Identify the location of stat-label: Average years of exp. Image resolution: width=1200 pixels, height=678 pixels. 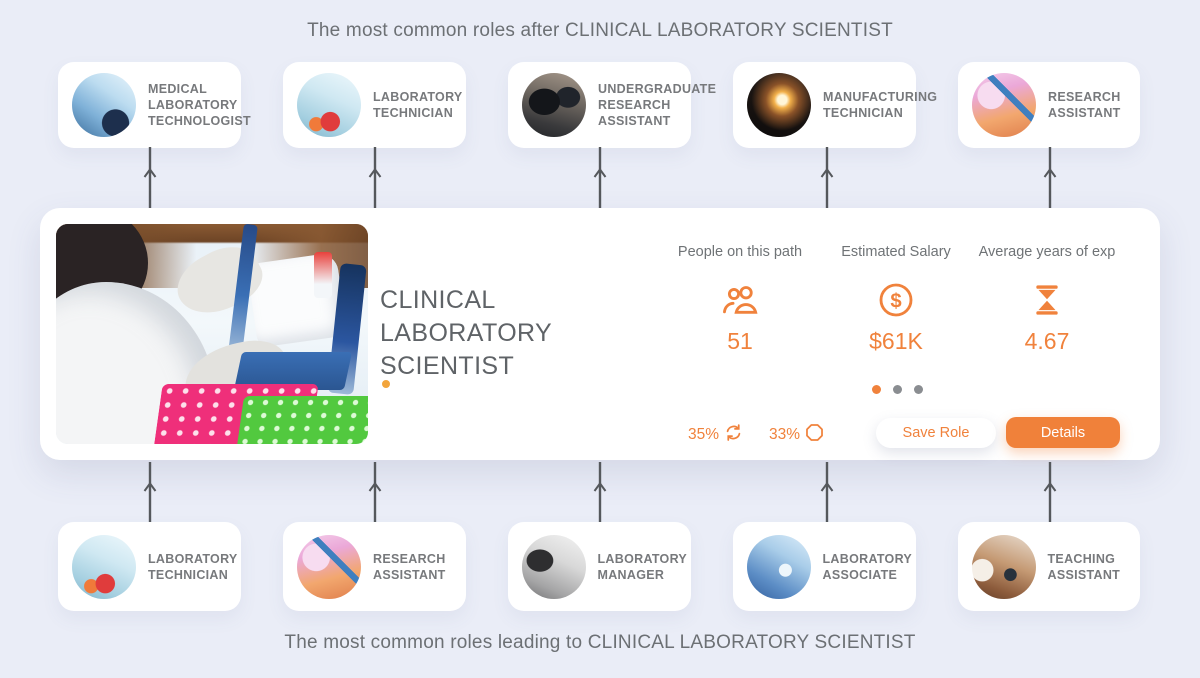
(1047, 252).